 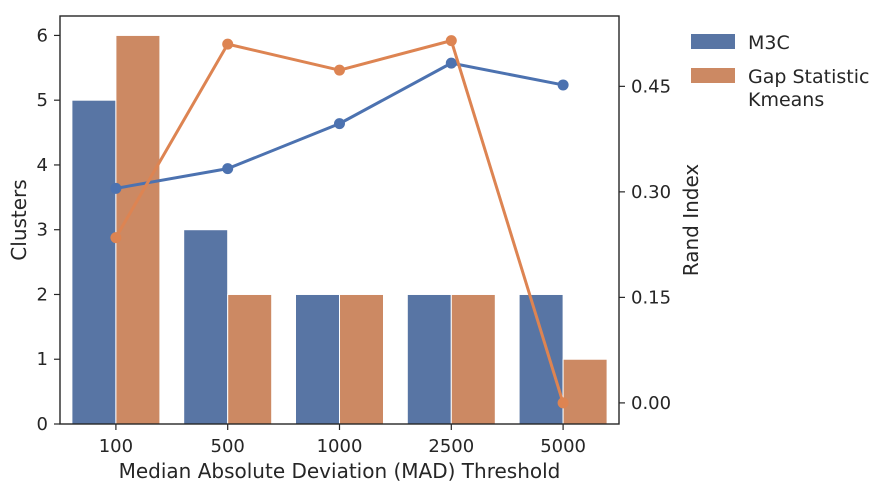 What do you see at coordinates (42, 165) in the screenshot?
I see `y-tick-label-4: 4` at bounding box center [42, 165].